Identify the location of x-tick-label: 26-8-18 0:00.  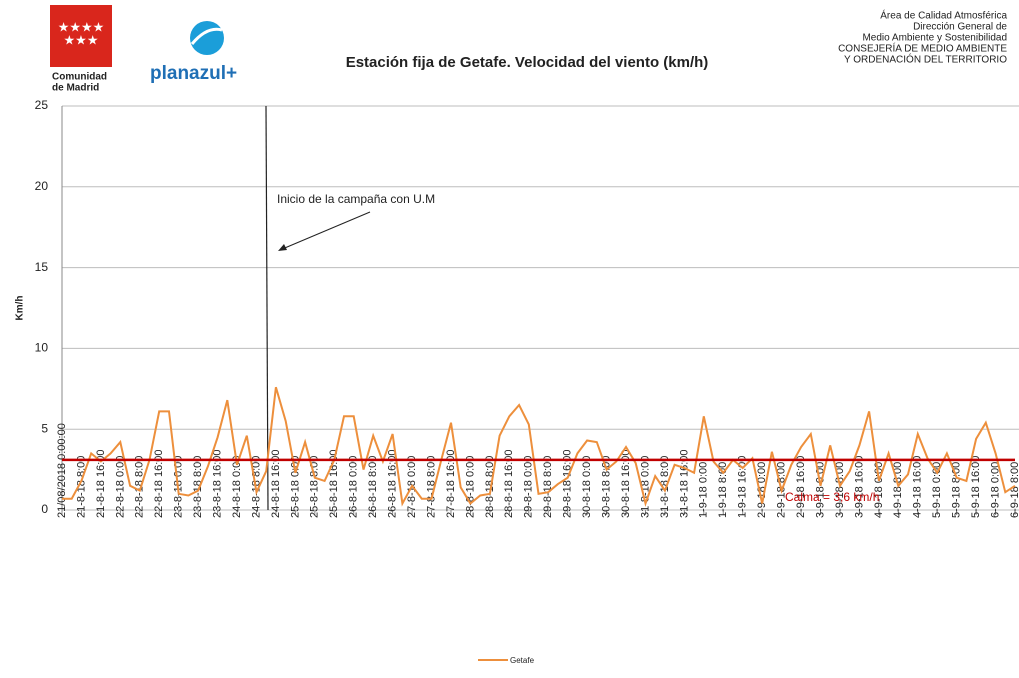
(354, 487).